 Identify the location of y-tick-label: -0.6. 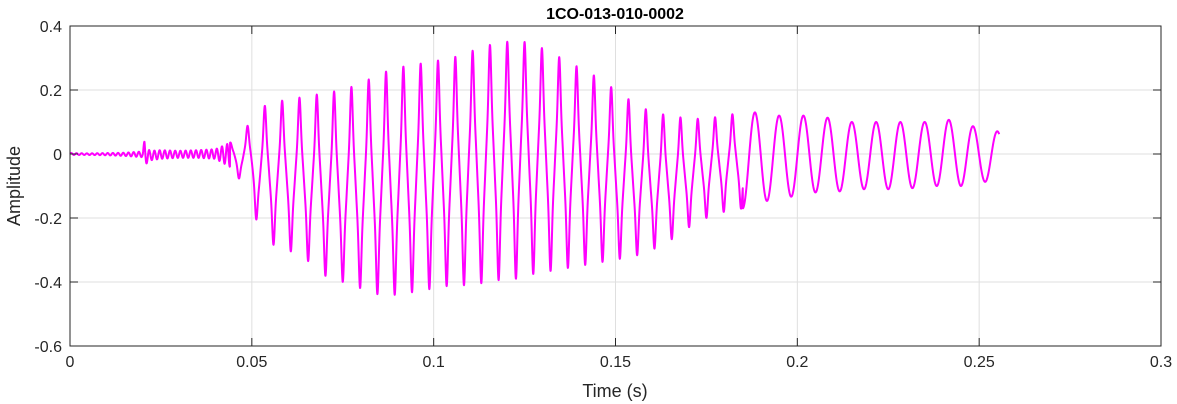
(48, 347).